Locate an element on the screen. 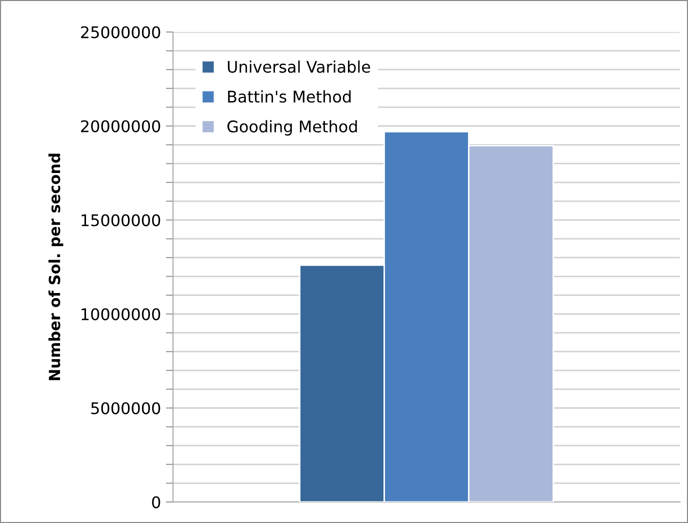  y-tick-label: 5000000 is located at coordinates (125, 408).